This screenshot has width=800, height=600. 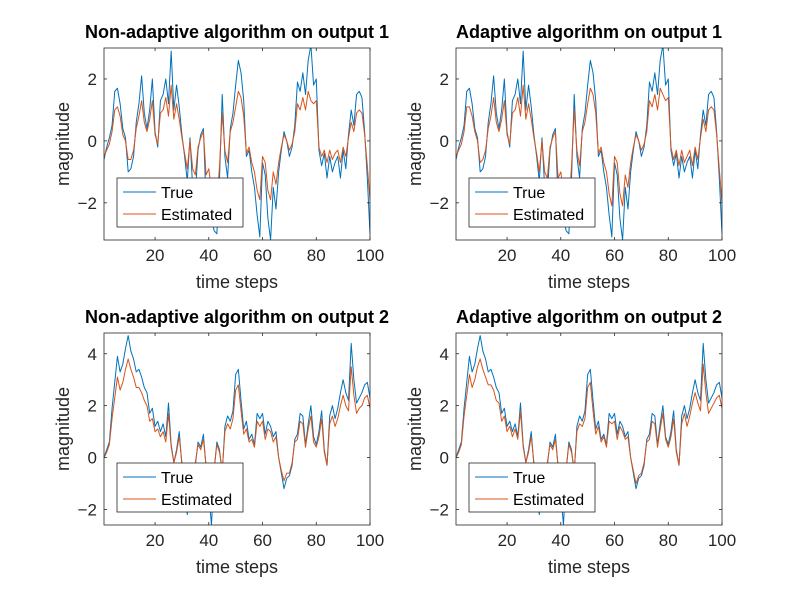 What do you see at coordinates (237, 32) in the screenshot?
I see `chart-title: Non-adaptive algorithm on output 1` at bounding box center [237, 32].